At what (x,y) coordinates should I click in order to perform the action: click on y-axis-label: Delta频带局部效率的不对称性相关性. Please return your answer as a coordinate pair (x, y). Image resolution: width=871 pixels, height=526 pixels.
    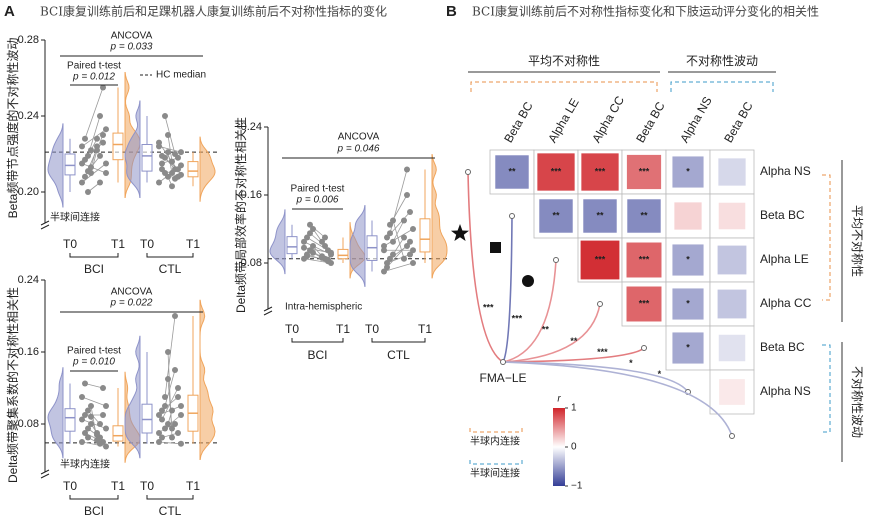
    Looking at the image, I should click on (240, 215).